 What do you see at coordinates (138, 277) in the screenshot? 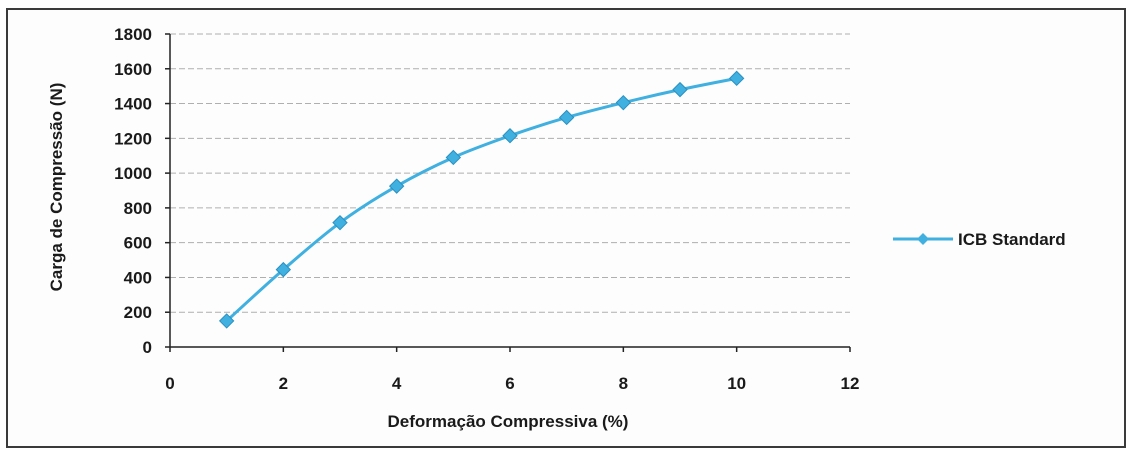
I see `y-tick-label: 400` at bounding box center [138, 277].